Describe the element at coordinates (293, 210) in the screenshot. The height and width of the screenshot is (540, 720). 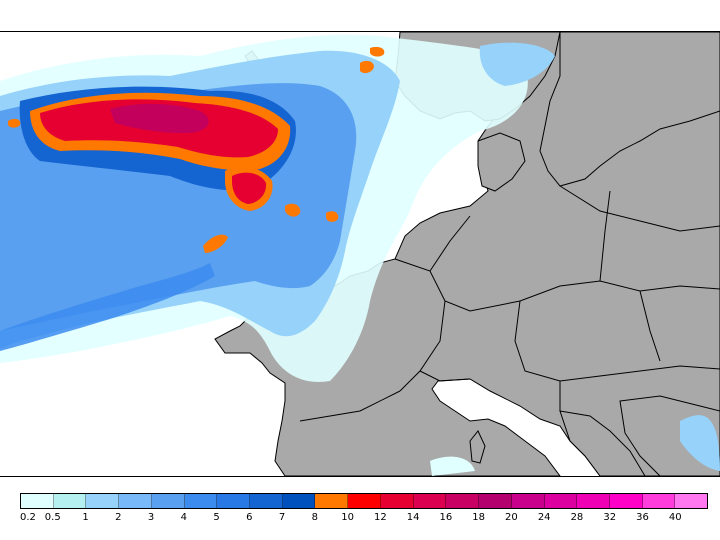
I see `precip-cell-england-east` at that location.